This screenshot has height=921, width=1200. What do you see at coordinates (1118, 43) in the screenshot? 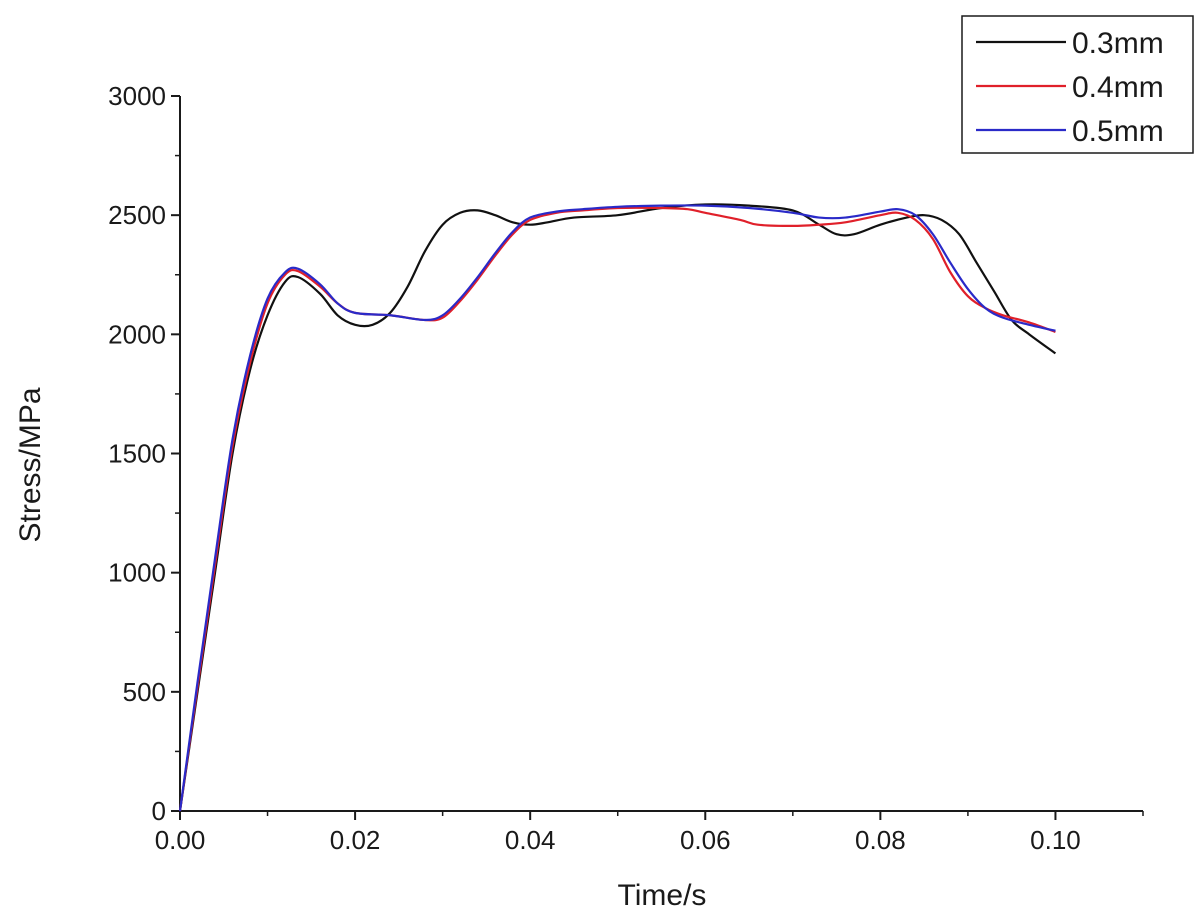
I see `legend-label: 0.3mm` at bounding box center [1118, 43].